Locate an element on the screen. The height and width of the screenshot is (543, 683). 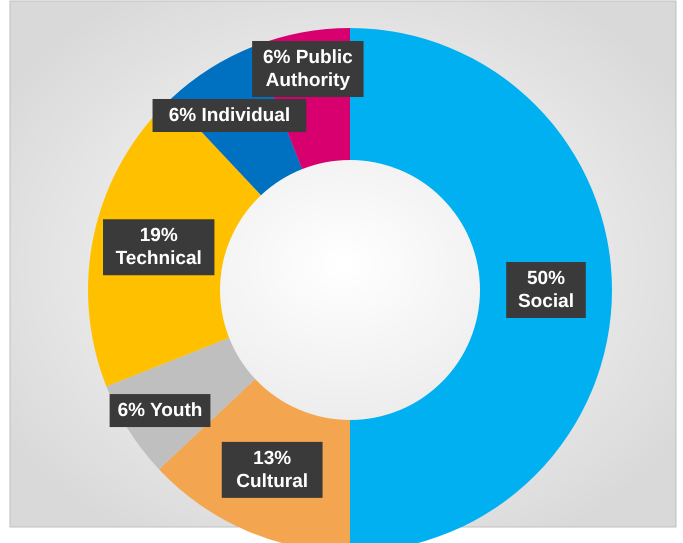
slice-label: 6% Public Authority is located at coordinates (308, 68).